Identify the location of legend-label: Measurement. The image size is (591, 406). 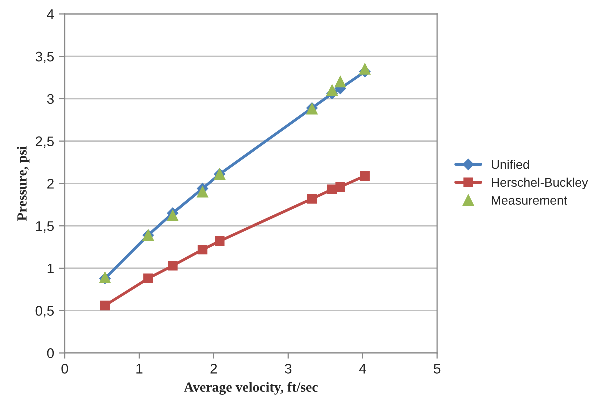
(530, 200).